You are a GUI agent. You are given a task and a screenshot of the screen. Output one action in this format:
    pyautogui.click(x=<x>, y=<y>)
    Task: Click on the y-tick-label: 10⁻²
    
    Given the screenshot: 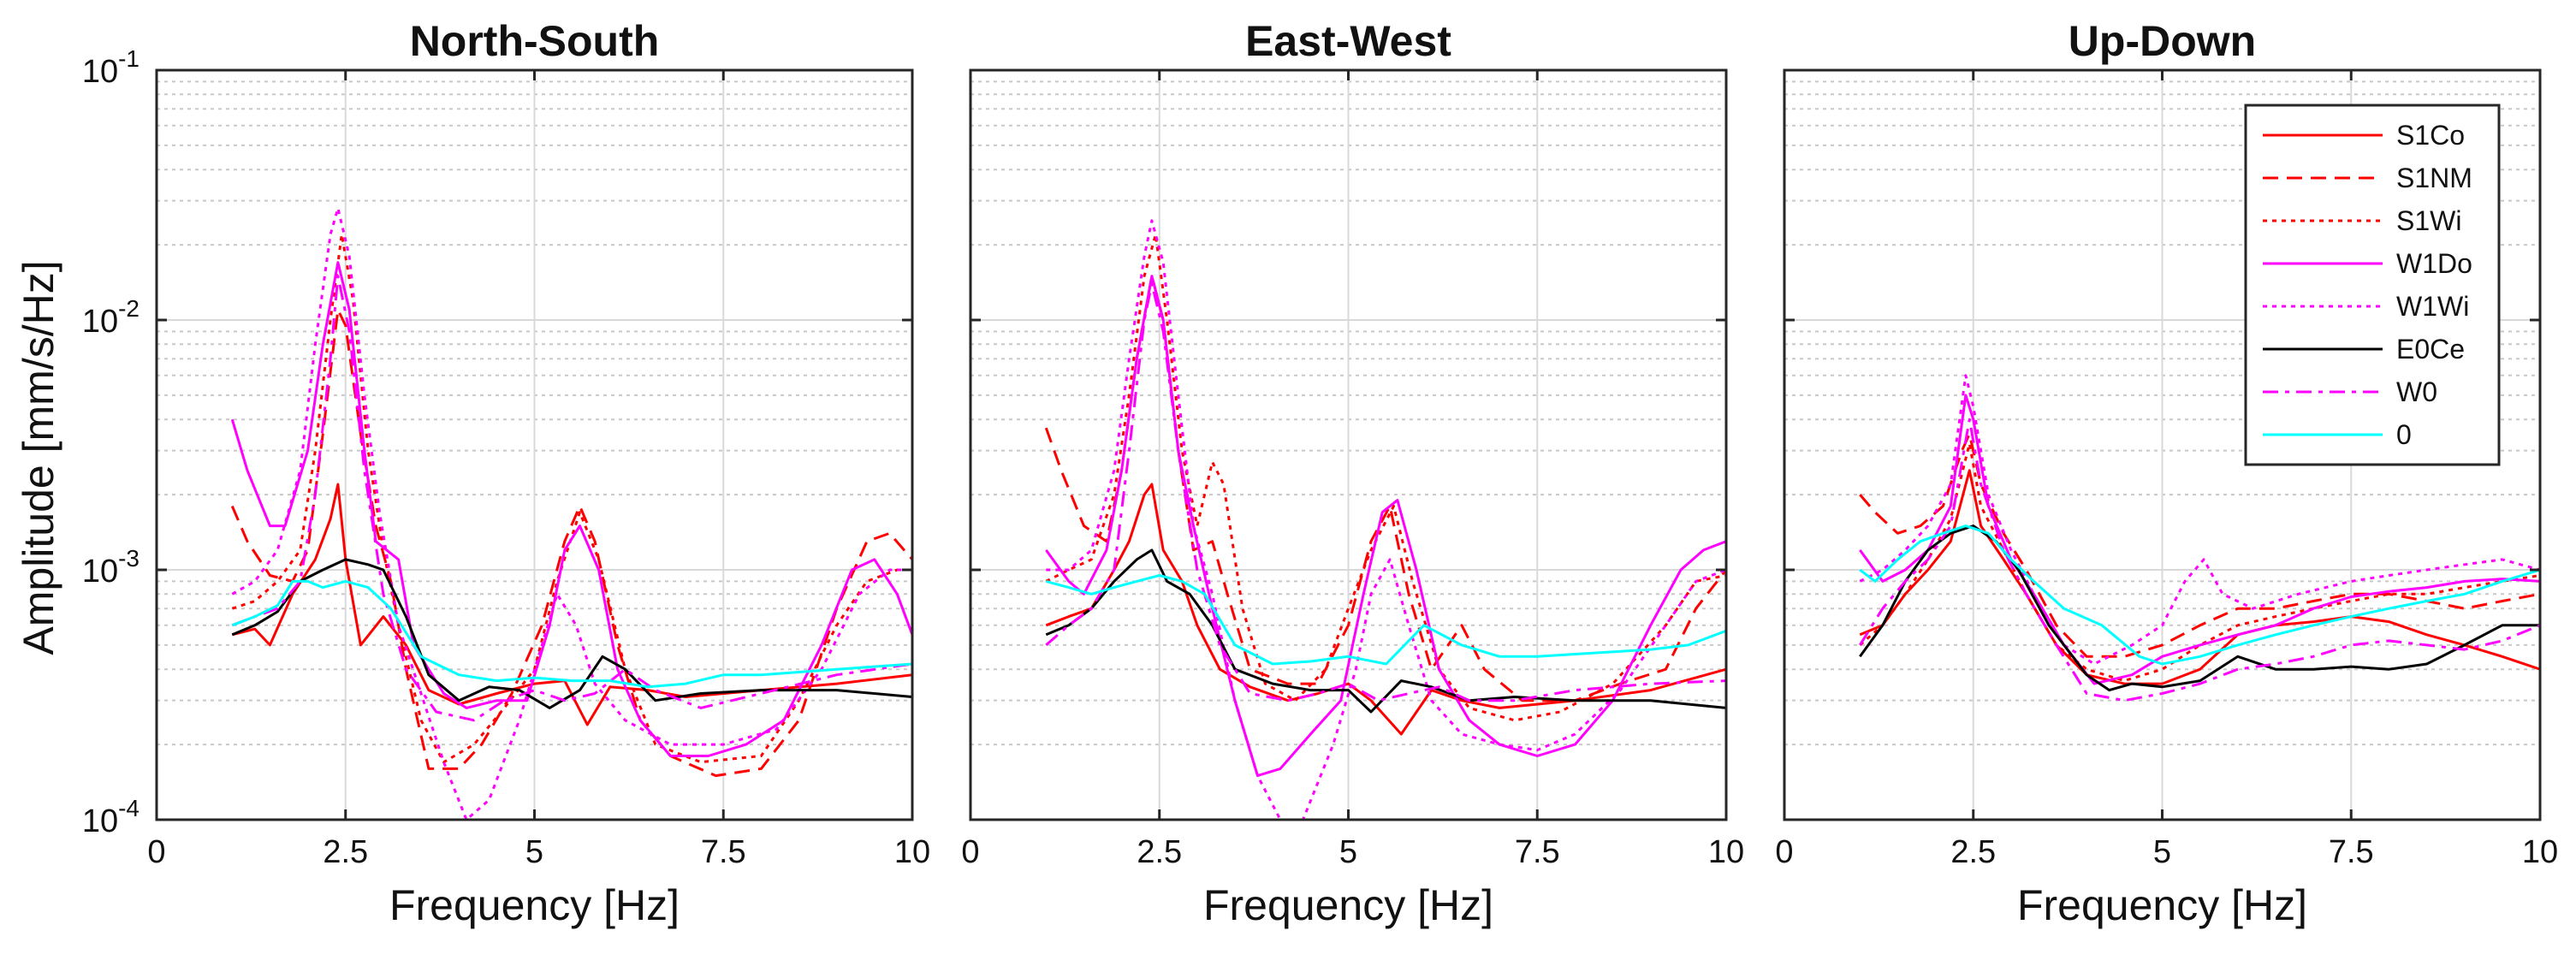 What is the action you would take?
    pyautogui.click(x=110, y=317)
    